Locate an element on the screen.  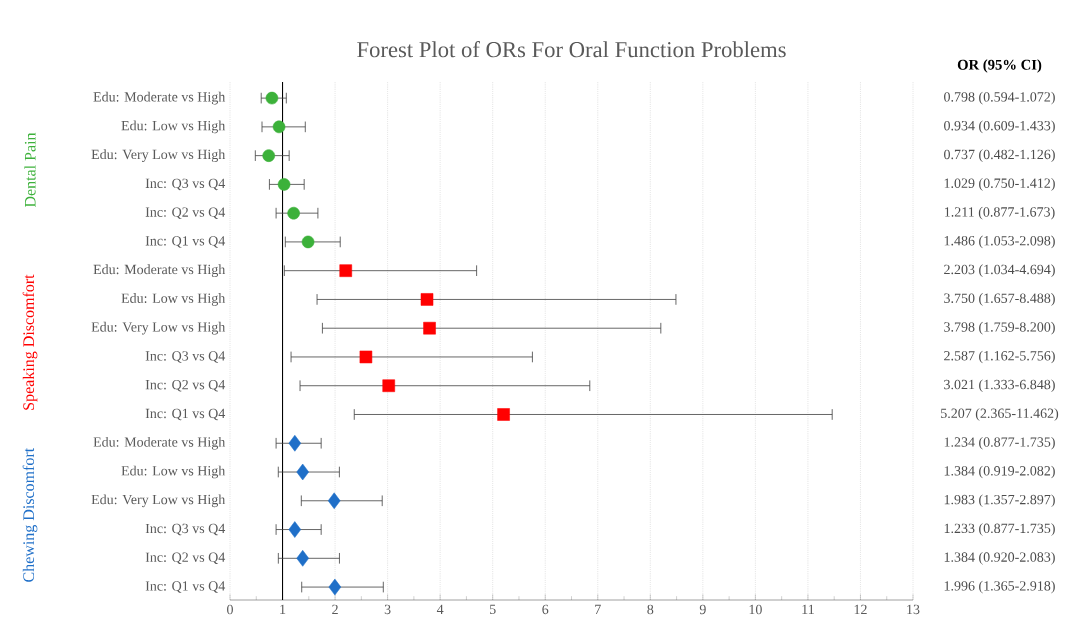
chart-title: Forest Plot of ORs For Oral Function Problems is located at coordinates (571, 49).